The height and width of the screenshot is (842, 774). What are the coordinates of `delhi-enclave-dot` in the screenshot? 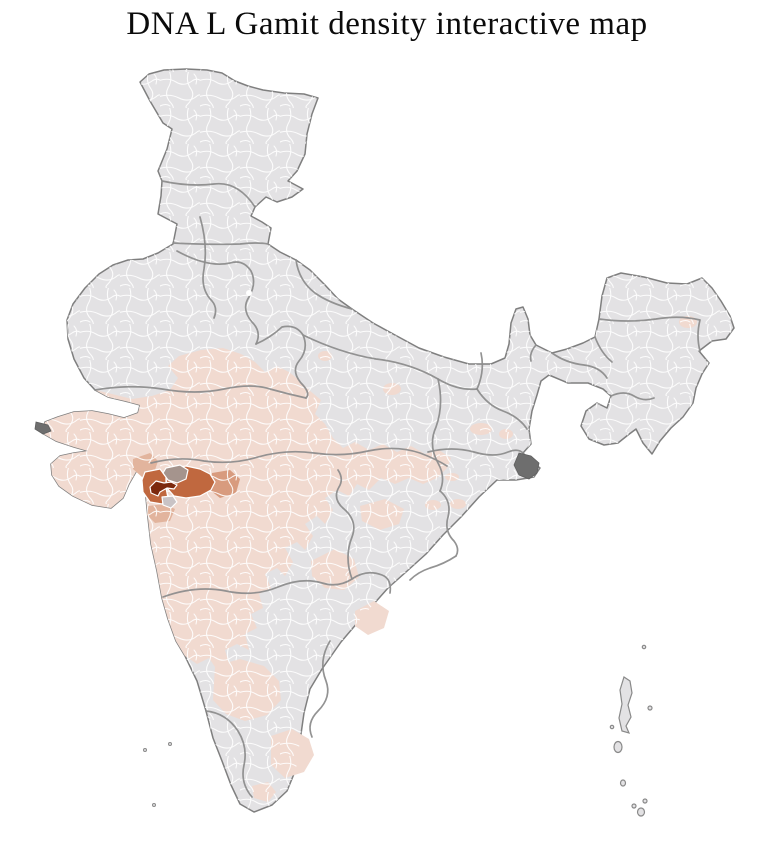 It's located at (249, 293).